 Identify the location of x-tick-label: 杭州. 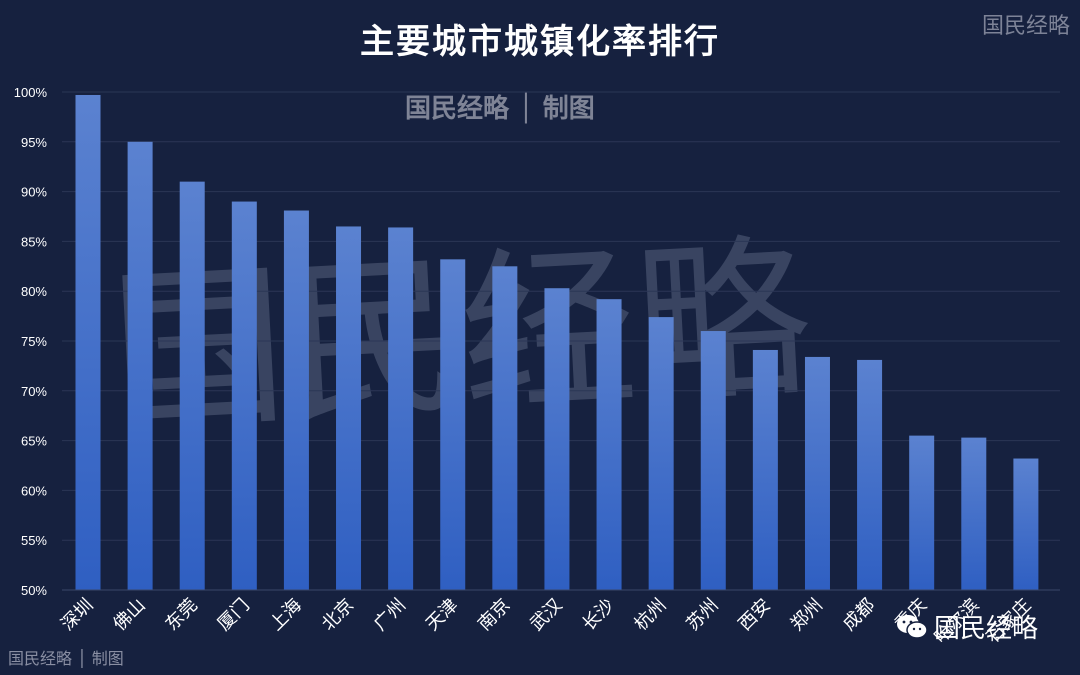
(650, 615).